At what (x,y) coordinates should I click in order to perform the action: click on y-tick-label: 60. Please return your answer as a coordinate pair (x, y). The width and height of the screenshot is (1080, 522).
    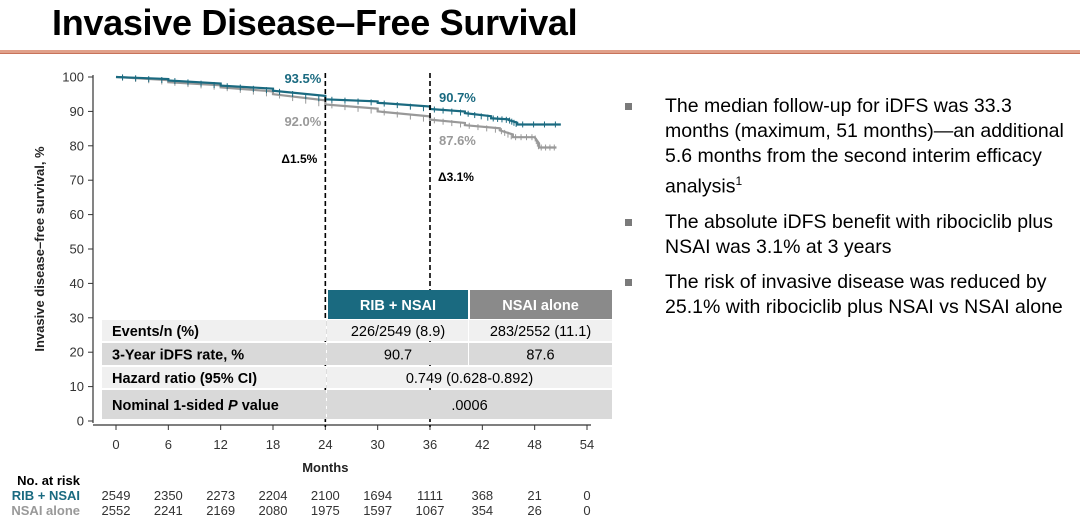
    Looking at the image, I should click on (77, 214).